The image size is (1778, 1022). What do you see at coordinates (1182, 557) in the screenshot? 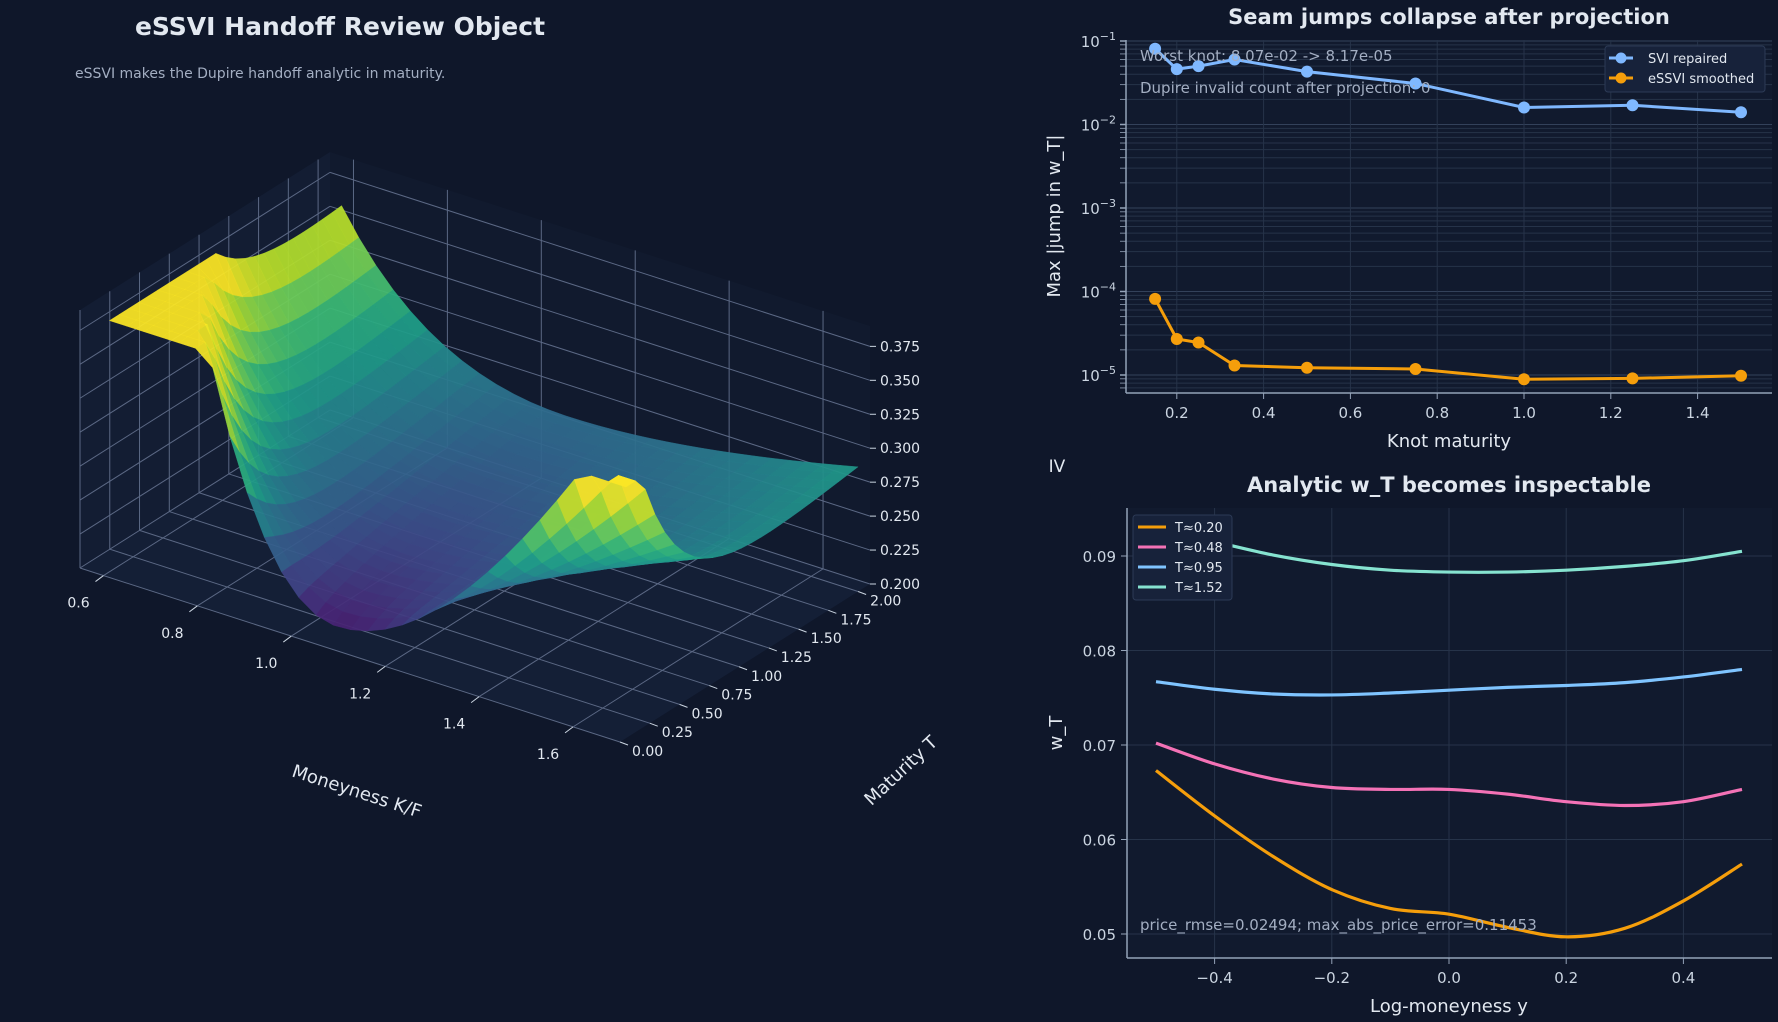
I see `legend: T≈0.20 T≈0.48 T≈0.95 T≈1.52` at bounding box center [1182, 557].